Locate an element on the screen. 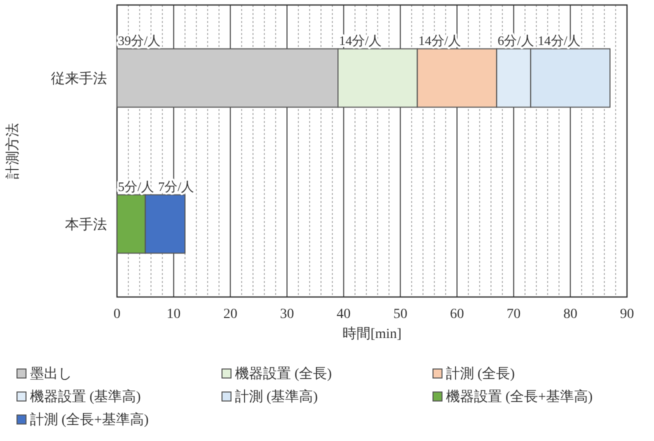  y-axis-title: 計測方法 is located at coordinates (13, 151).